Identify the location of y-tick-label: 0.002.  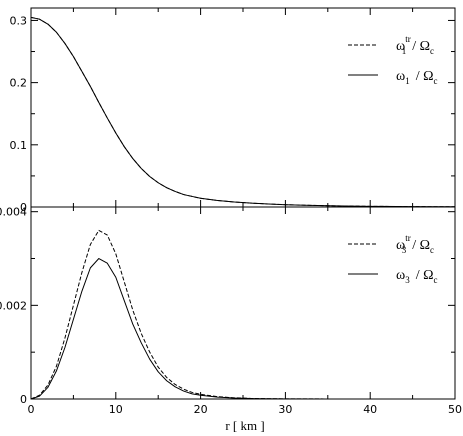
(13, 305).